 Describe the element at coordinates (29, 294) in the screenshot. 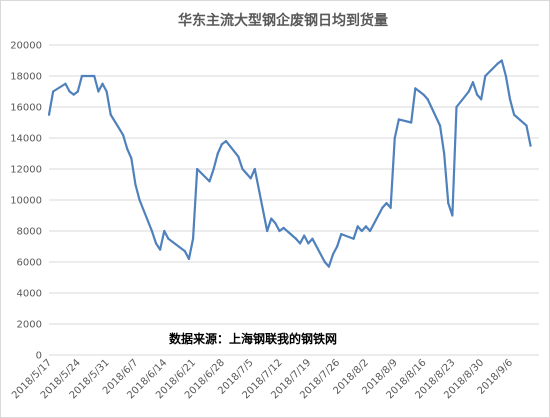

I see `y-tick-label: 4000` at that location.